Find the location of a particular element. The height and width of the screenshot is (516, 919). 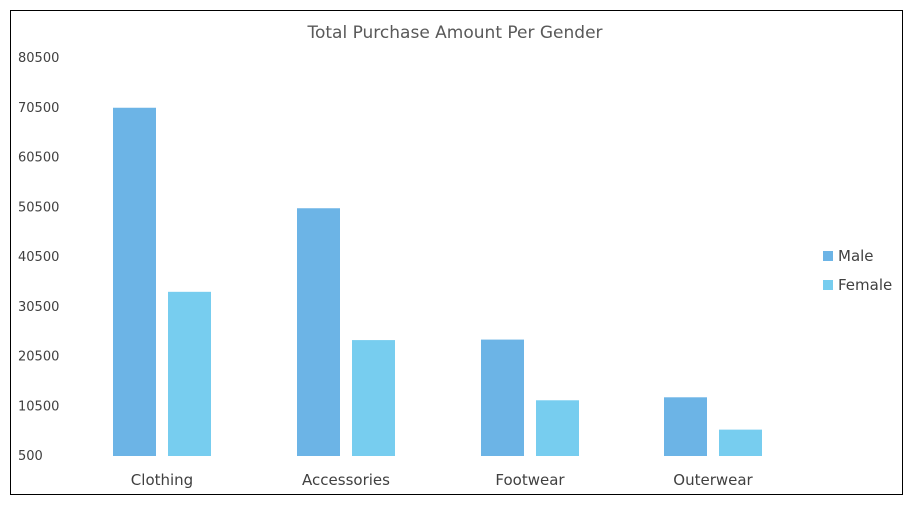

y-tick-label: 60500 is located at coordinates (38, 158).